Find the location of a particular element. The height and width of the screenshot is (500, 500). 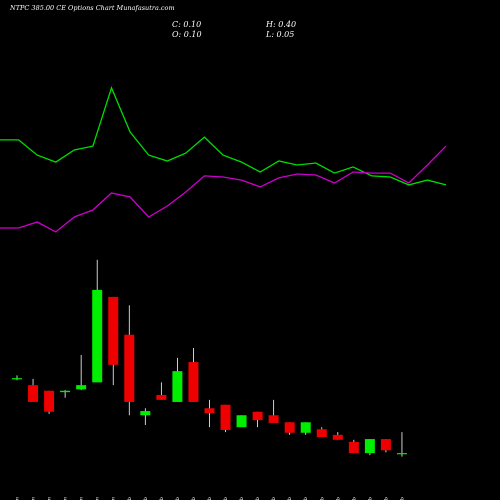

x-tick-label: 29 Jan is located at coordinates (98, 498).